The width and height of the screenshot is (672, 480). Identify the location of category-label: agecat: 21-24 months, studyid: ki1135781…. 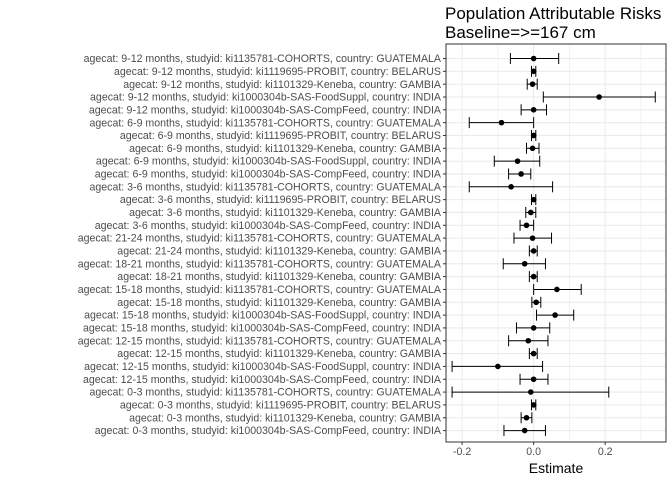
(260, 239).